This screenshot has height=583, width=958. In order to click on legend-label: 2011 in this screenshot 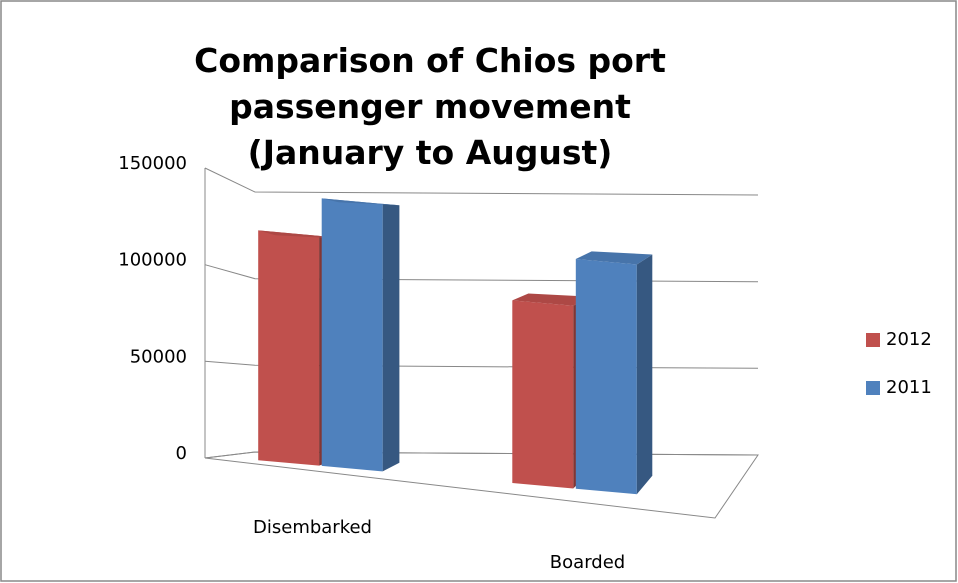, I will do `click(909, 387)`.